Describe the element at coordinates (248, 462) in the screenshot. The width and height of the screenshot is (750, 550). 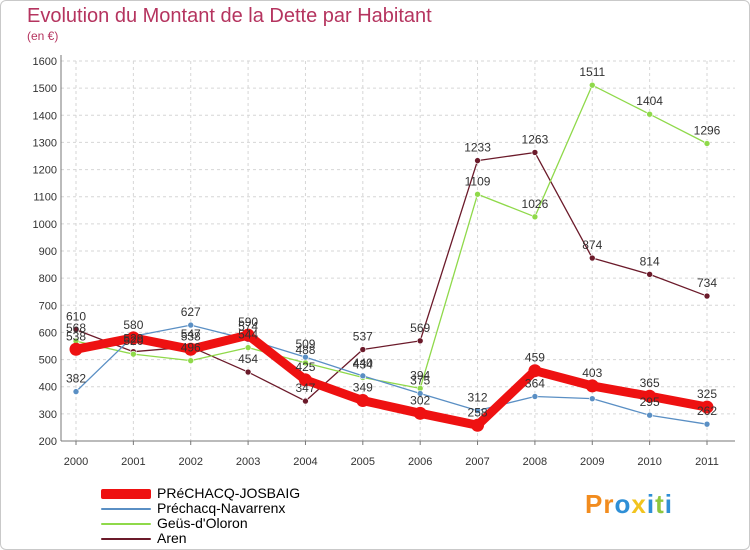
I see `x-tick-label: 2003` at that location.